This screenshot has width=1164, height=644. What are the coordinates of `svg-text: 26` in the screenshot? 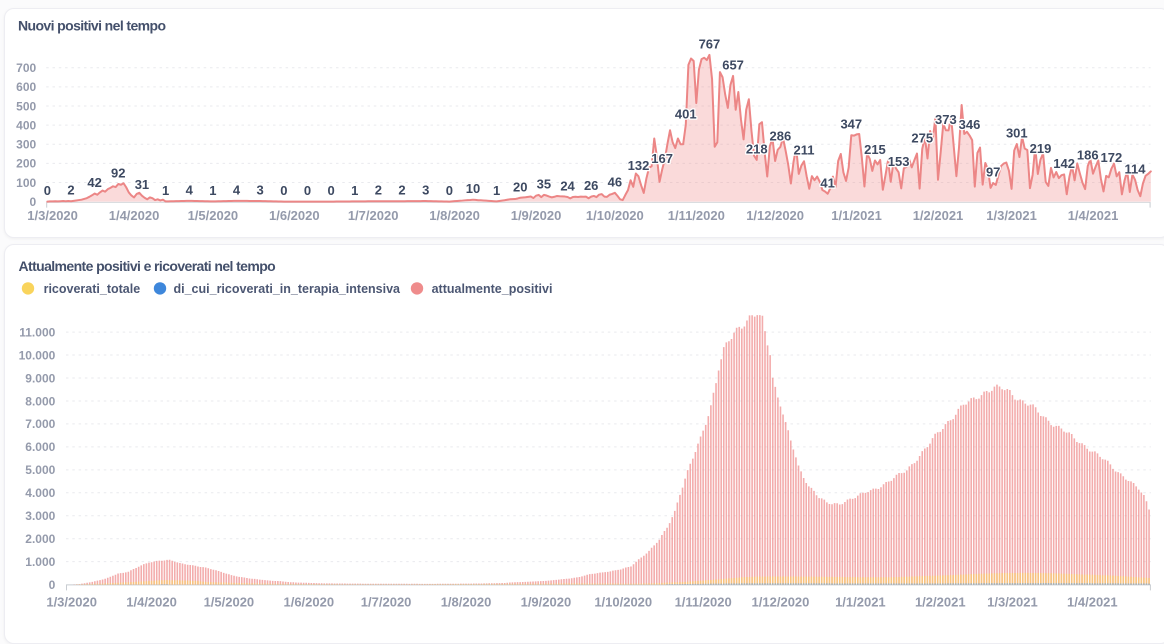 It's located at (591, 185).